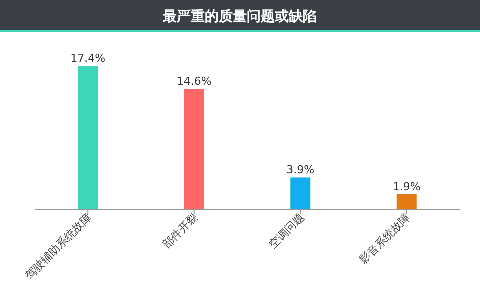 This screenshot has width=480, height=303. What do you see at coordinates (180, 231) in the screenshot?
I see `x-tick-label: 部件开裂` at bounding box center [180, 231].